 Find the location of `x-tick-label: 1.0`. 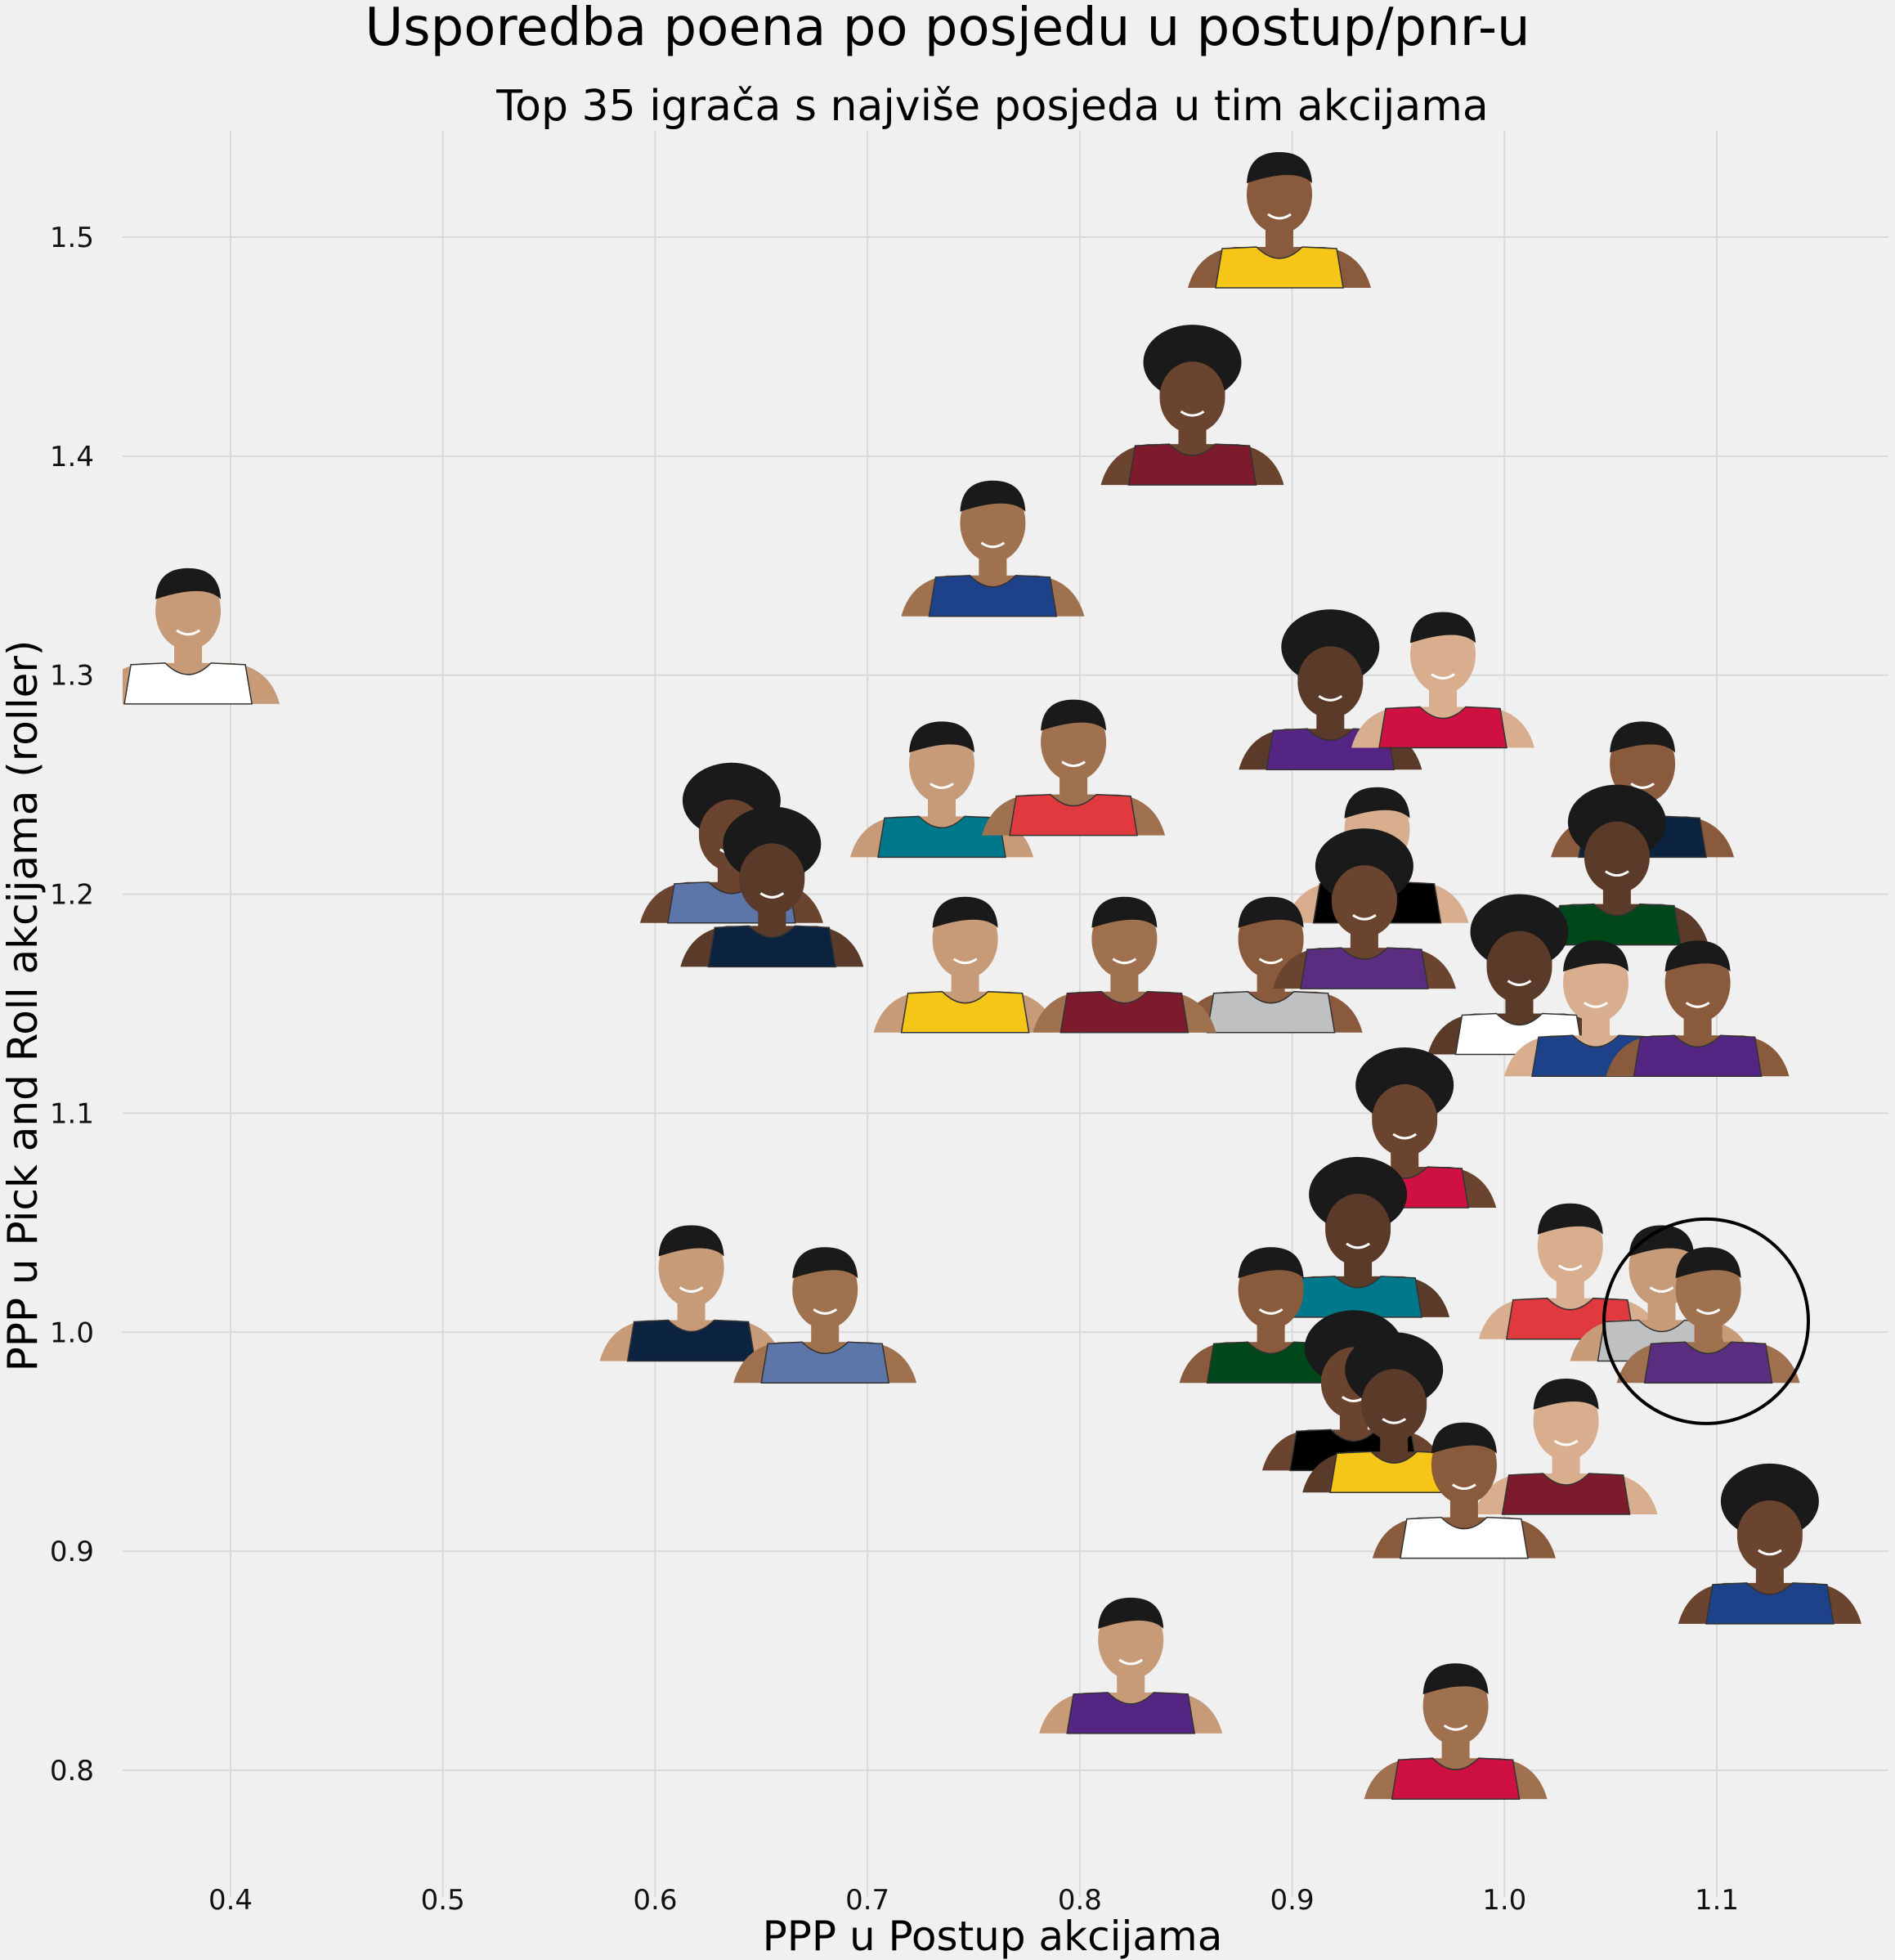

x-tick-label: 1.0 is located at coordinates (1504, 1901).